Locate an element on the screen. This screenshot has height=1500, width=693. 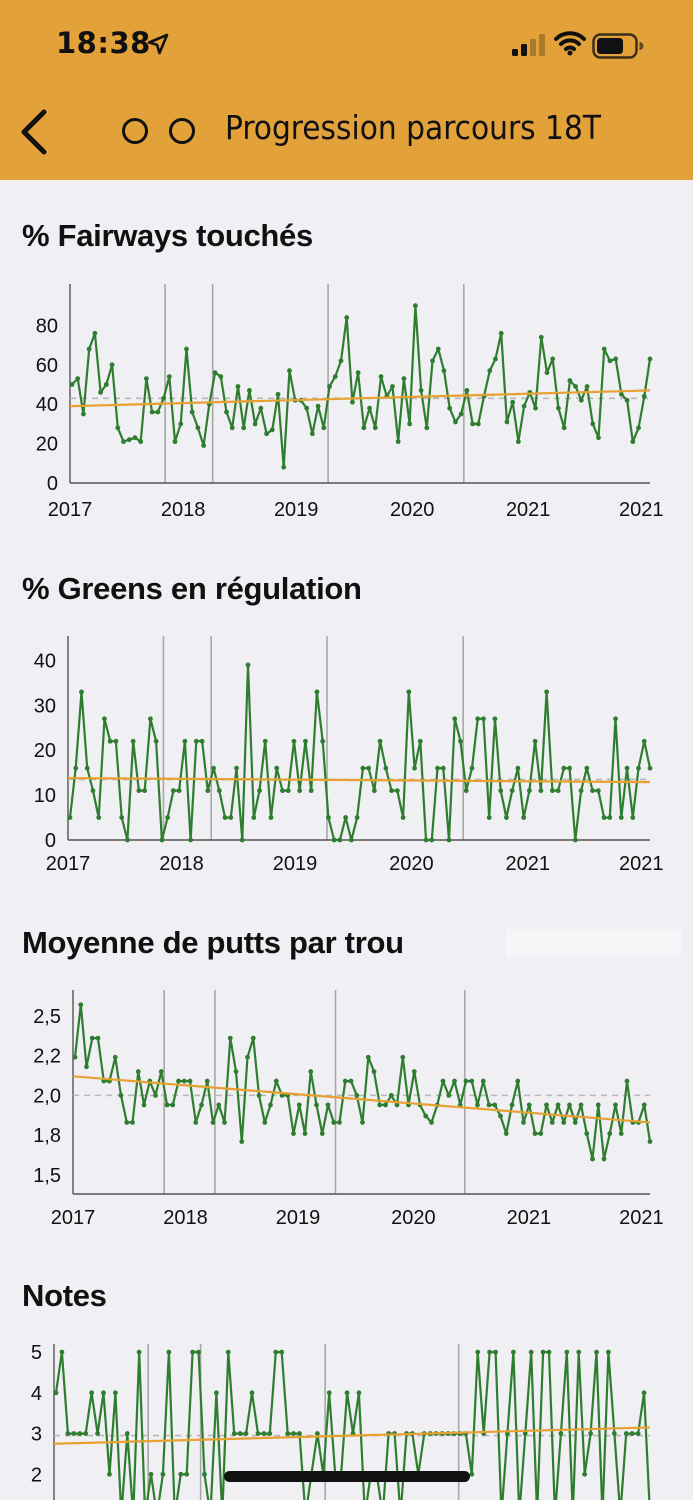
y-tick-label: 1,5 is located at coordinates (47, 1176).